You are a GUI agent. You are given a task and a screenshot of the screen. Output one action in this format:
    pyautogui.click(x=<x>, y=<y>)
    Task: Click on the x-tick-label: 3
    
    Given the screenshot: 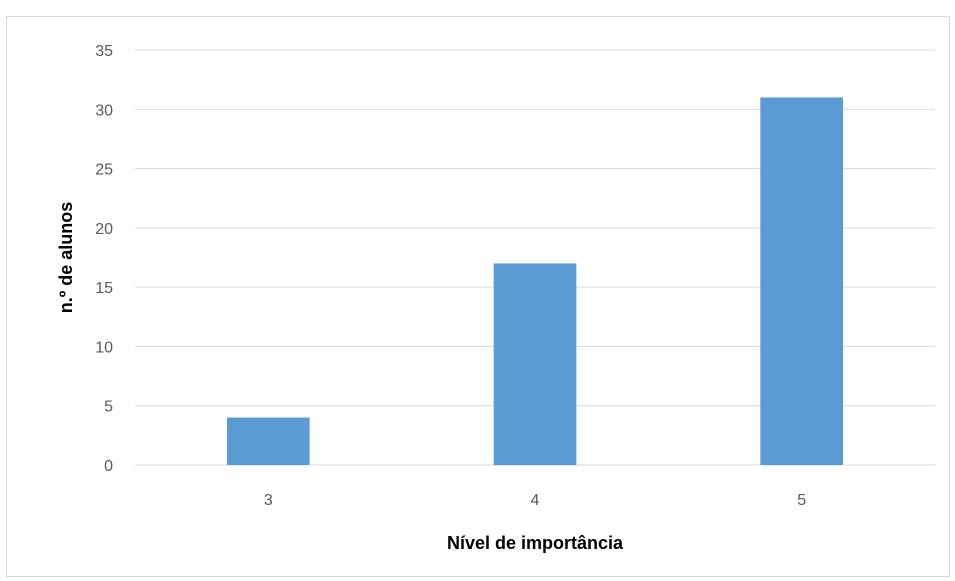 What is the action you would take?
    pyautogui.click(x=268, y=500)
    